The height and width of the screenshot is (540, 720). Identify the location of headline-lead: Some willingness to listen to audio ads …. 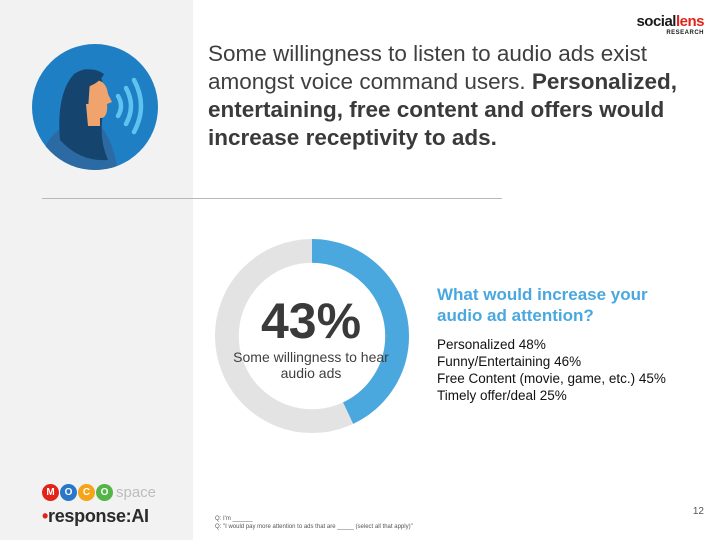
(427, 67).